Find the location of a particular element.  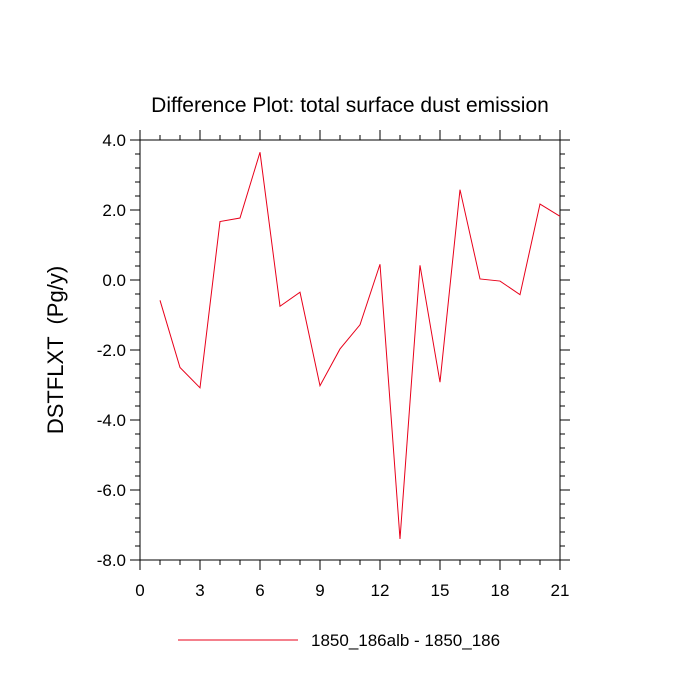

y-tick-label: -4.0 is located at coordinates (111, 420).